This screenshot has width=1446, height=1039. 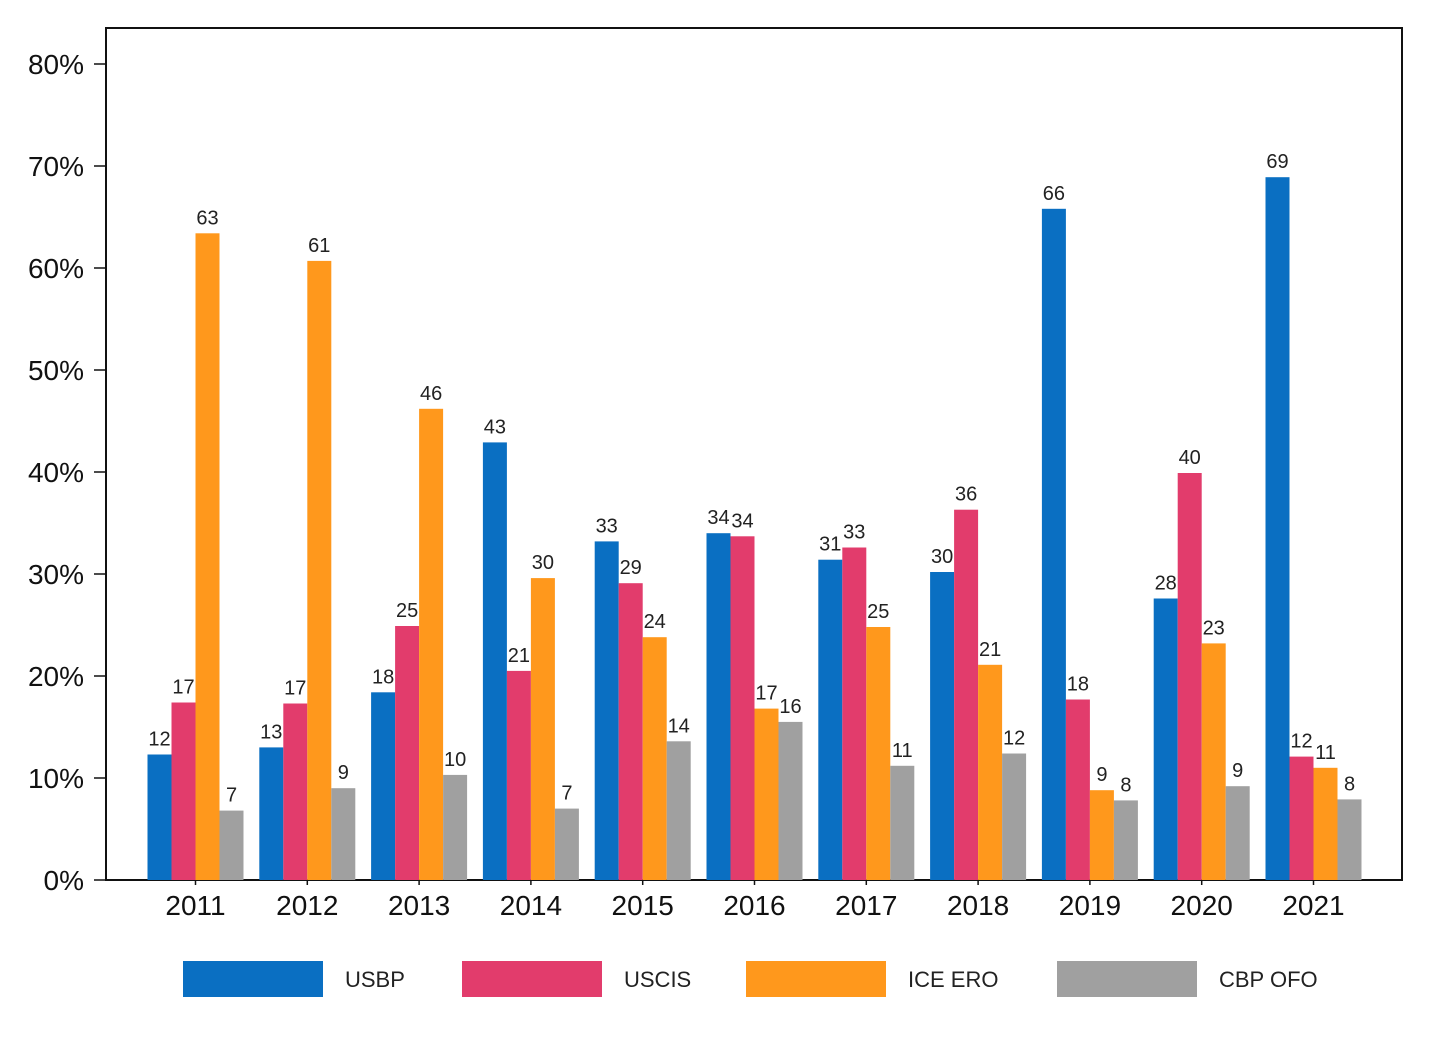 What do you see at coordinates (630, 731) in the screenshot?
I see `bar-uscis-2015` at bounding box center [630, 731].